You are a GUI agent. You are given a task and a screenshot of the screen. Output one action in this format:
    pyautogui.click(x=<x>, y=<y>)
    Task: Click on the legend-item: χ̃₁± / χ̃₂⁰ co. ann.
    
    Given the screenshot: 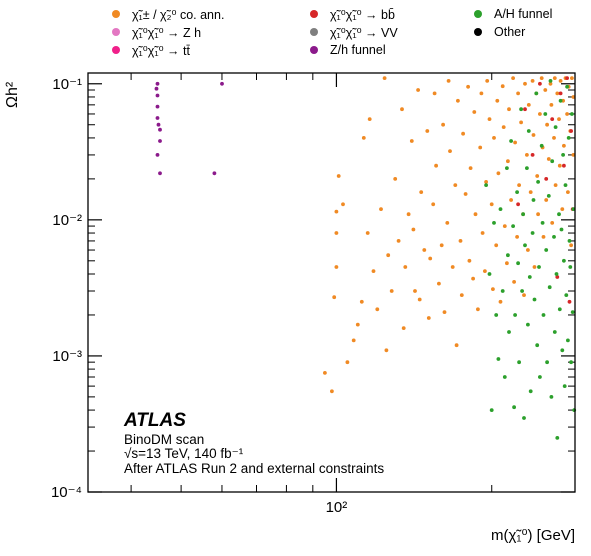 What is the action you would take?
    pyautogui.click(x=168, y=14)
    